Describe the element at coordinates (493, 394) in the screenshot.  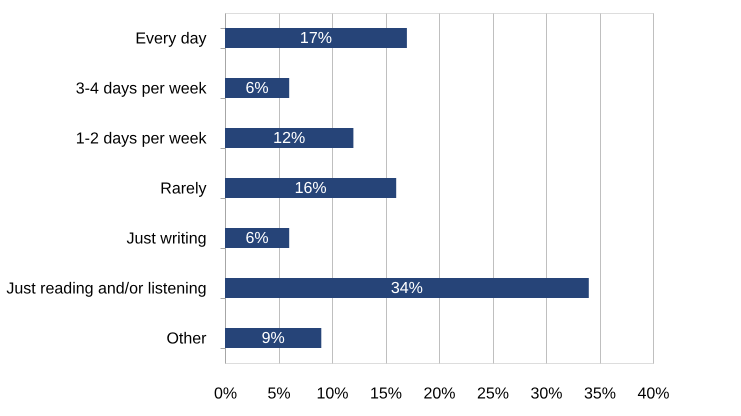
I see `x-tick-label: 25%` at that location.